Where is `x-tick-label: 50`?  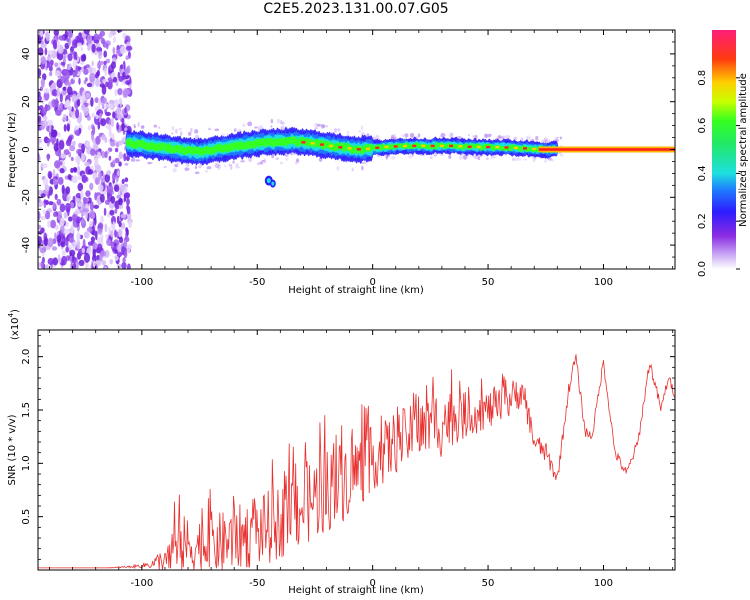
x-tick-label: 50 is located at coordinates (488, 282).